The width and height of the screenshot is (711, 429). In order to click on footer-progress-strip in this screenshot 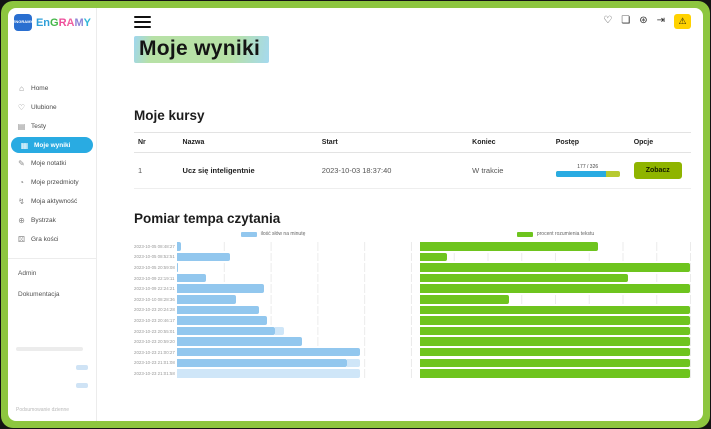, I will do `click(49, 349)`.